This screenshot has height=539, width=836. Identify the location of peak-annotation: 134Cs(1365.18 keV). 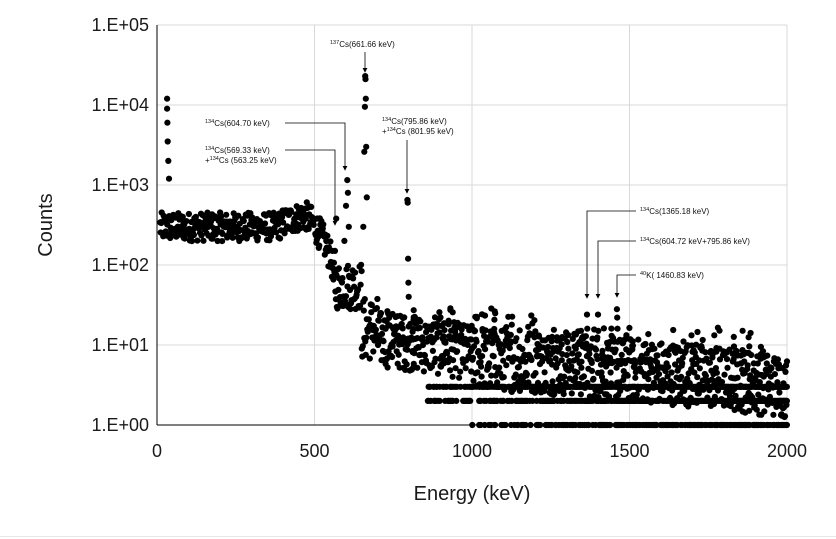
(647, 253).